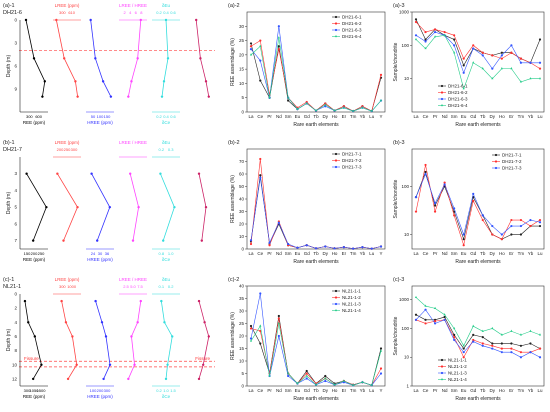 The width and height of the screenshot is (550, 412). I want to click on chond-x-tick-label: Nd, so click(445, 253).